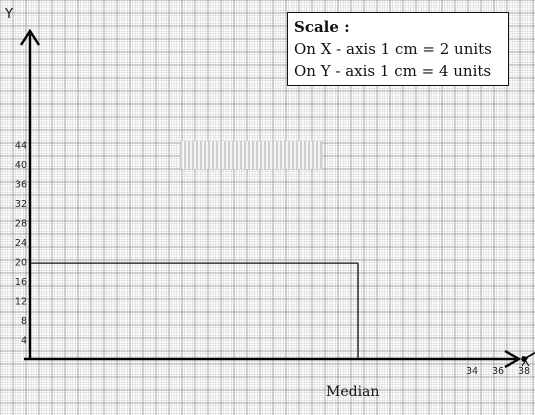  What do you see at coordinates (322, 27) in the screenshot?
I see `scale-title: Scale :` at bounding box center [322, 27].